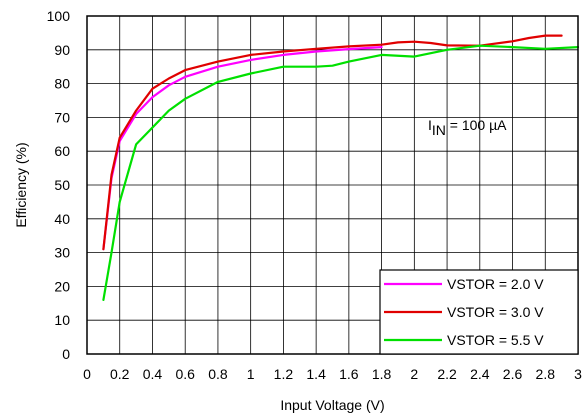  Describe the element at coordinates (62, 286) in the screenshot. I see `y-tick-label: 20` at that location.